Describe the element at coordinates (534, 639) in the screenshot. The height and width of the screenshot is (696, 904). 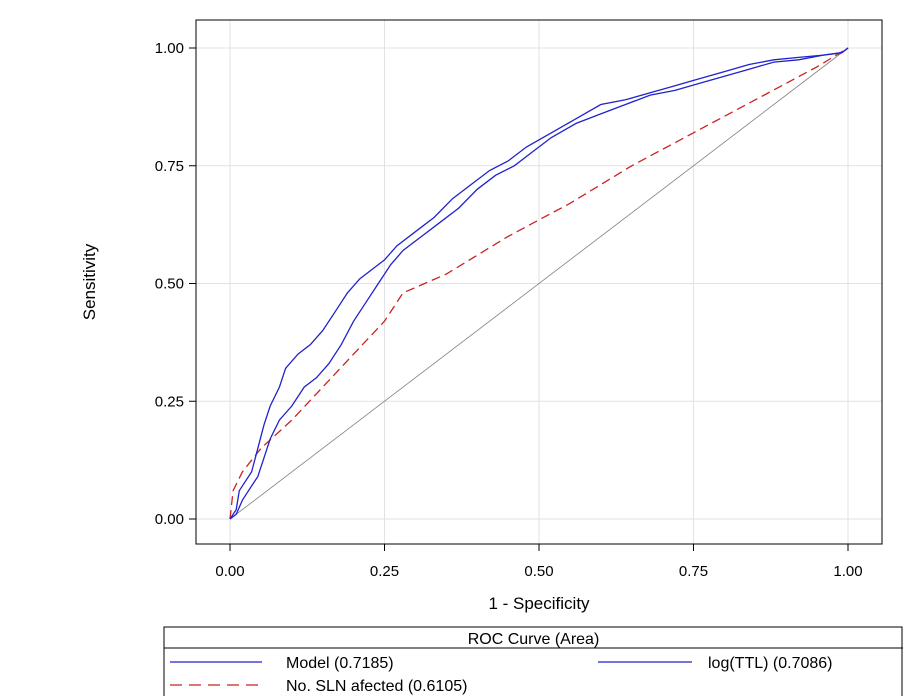
I see `legend-title: ROC Curve (Area)` at that location.